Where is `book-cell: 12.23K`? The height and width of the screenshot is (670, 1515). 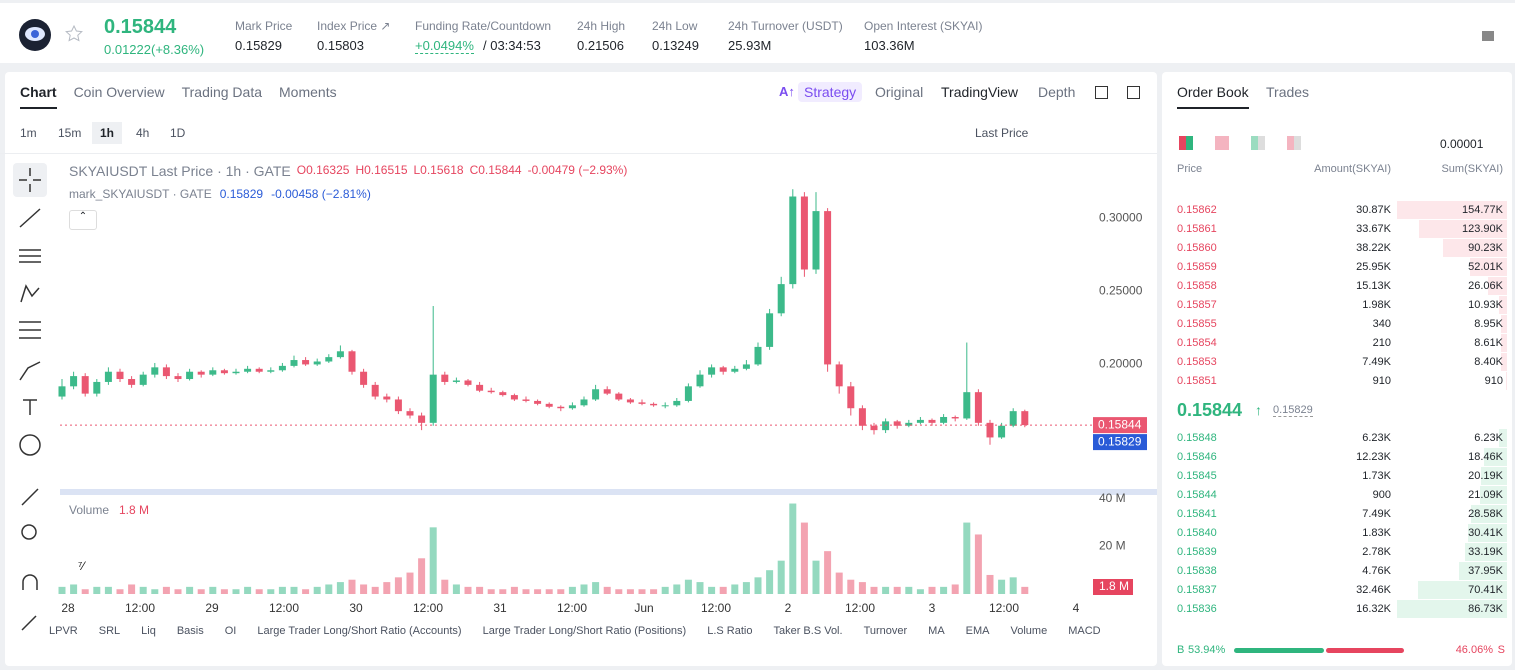 book-cell: 12.23K is located at coordinates (1373, 457).